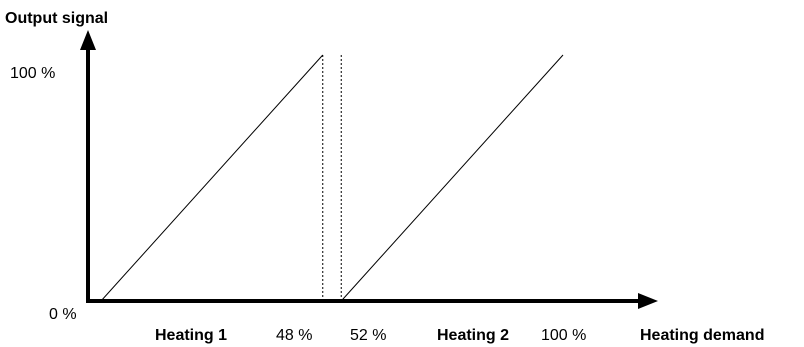 The width and height of the screenshot is (804, 347). I want to click on reference-lines, so click(332, 178).